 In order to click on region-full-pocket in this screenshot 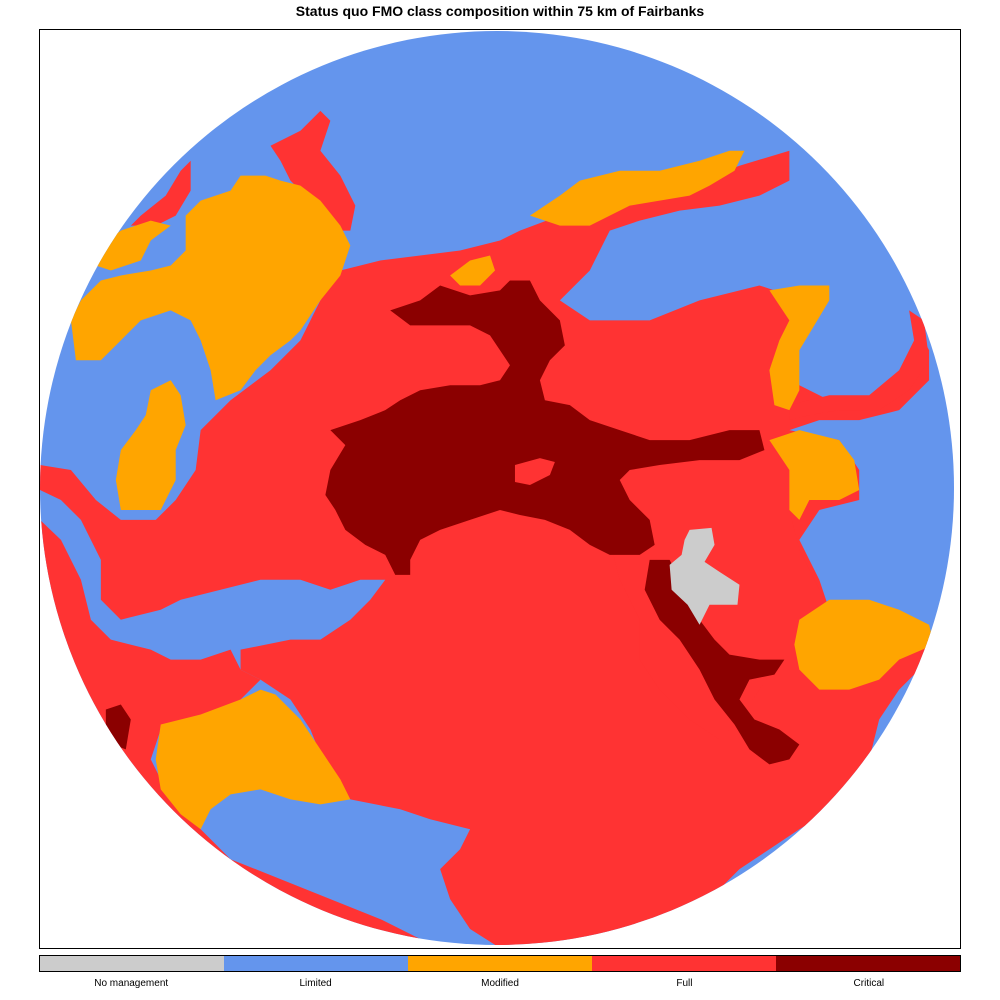, I will do `click(534, 472)`.